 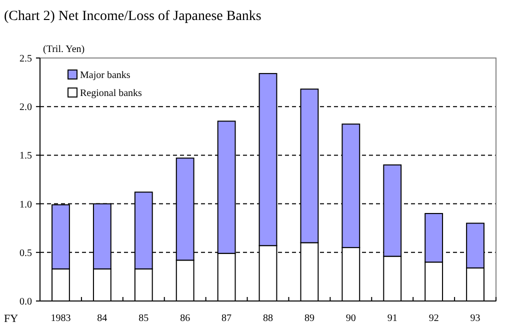 I want to click on y-tick-label: 2.5, so click(x=26, y=59).